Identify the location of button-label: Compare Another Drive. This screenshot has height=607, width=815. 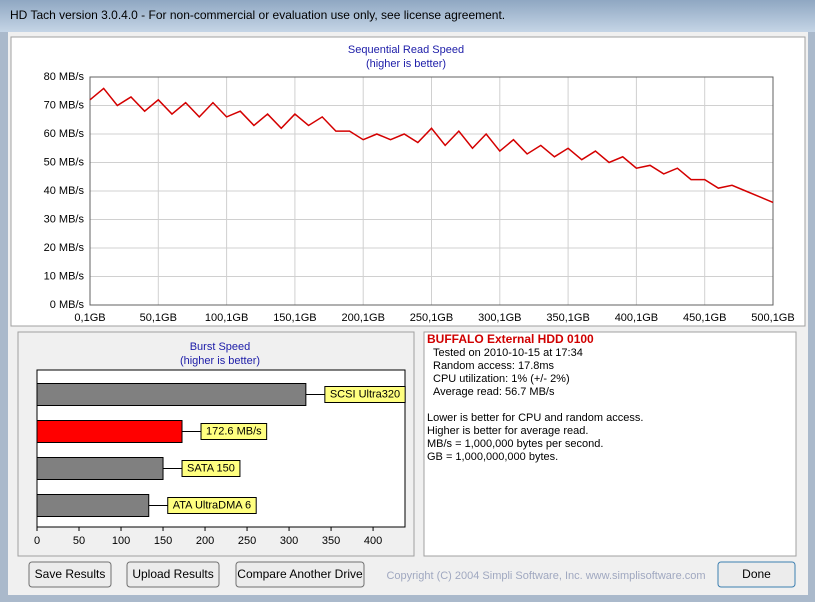
(300, 574).